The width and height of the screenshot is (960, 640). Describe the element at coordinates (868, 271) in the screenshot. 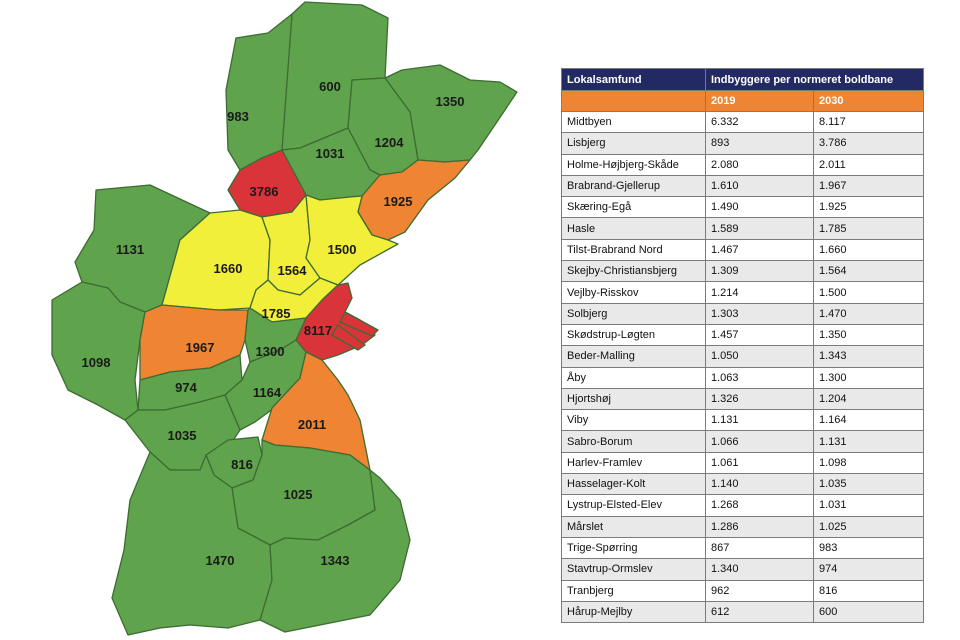

I see `value-2030: 1.564` at that location.